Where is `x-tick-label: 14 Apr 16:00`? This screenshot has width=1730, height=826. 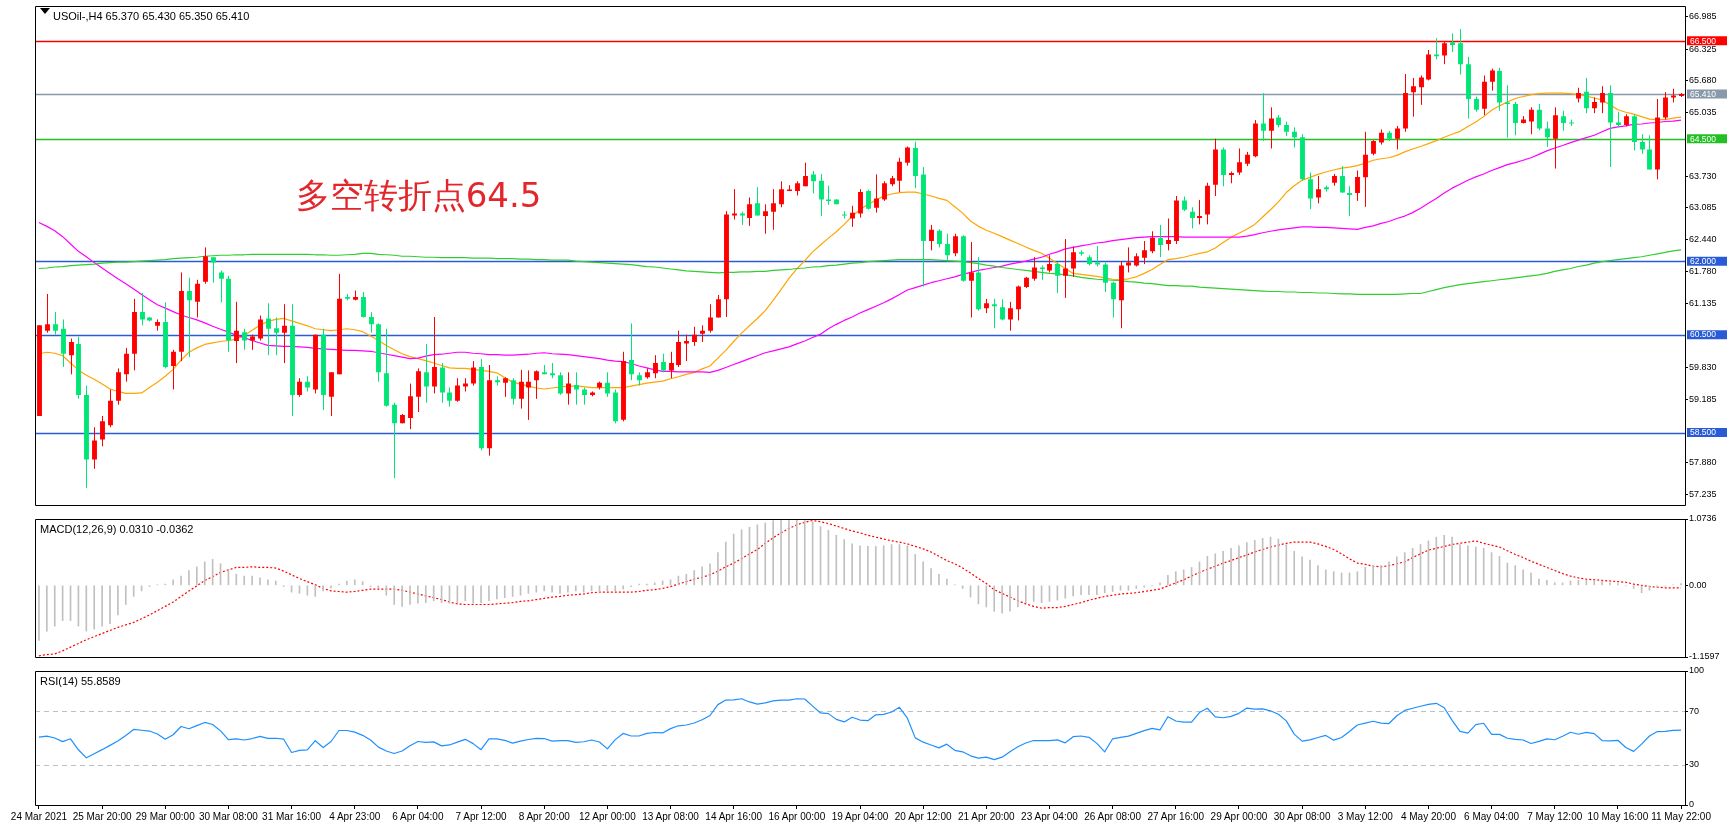
x-tick-label: 14 Apr 16:00 is located at coordinates (734, 816).